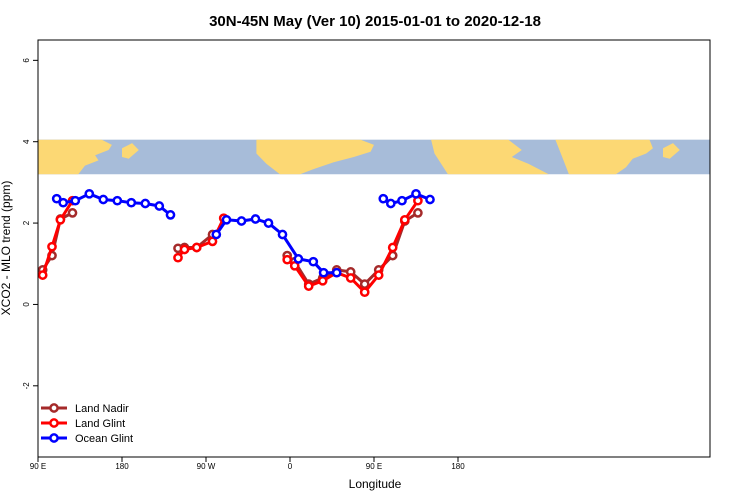 The image size is (750, 500). What do you see at coordinates (57, 237) in the screenshot?
I see `series-line-land-glint` at bounding box center [57, 237].